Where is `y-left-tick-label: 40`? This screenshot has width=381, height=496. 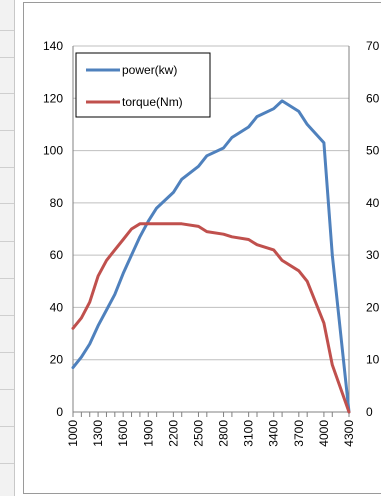
y-left-tick-label: 40 is located at coordinates (57, 307).